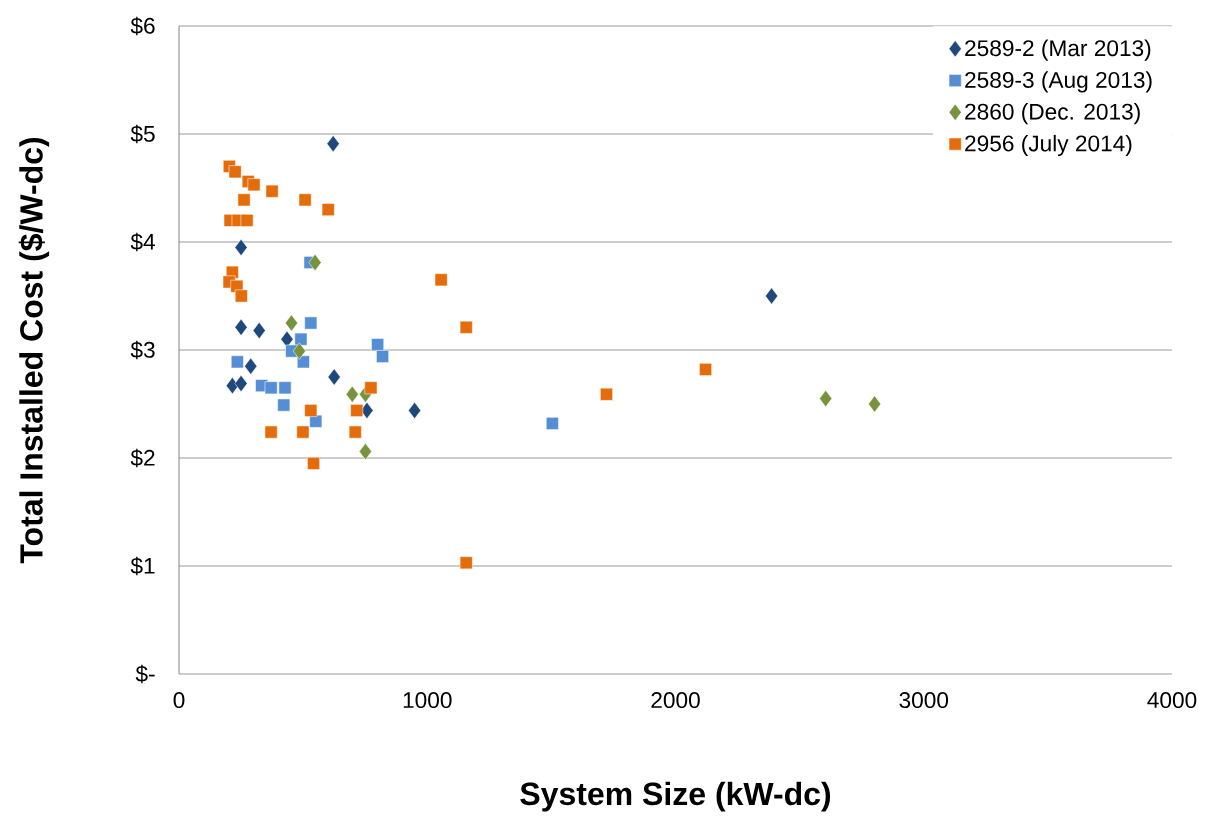 Image resolution: width=1211 pixels, height=819 pixels. Describe the element at coordinates (1058, 50) in the screenshot. I see `legend-label: 2589-2 (Mar 2013)` at that location.